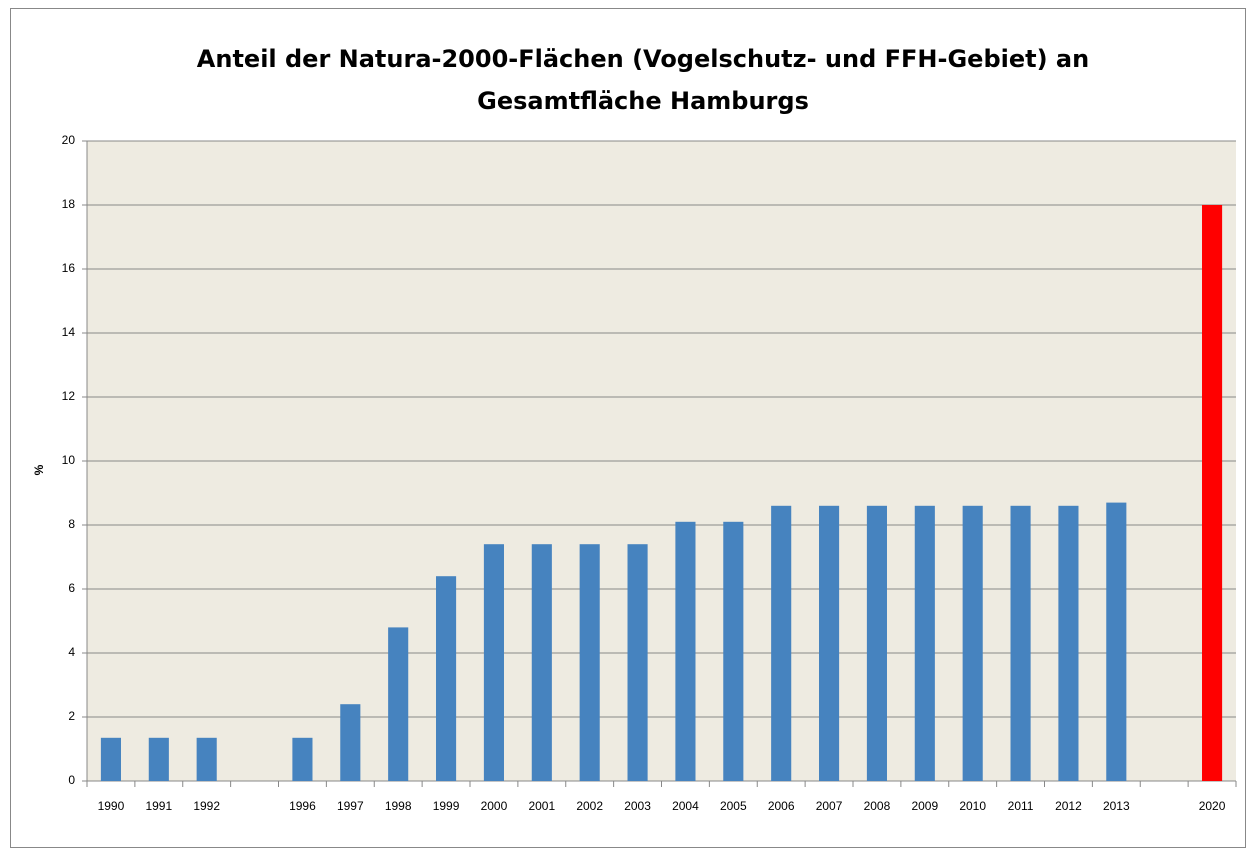 The image size is (1248, 850). Describe the element at coordinates (71, 652) in the screenshot. I see `y-tick-label: 4` at that location.